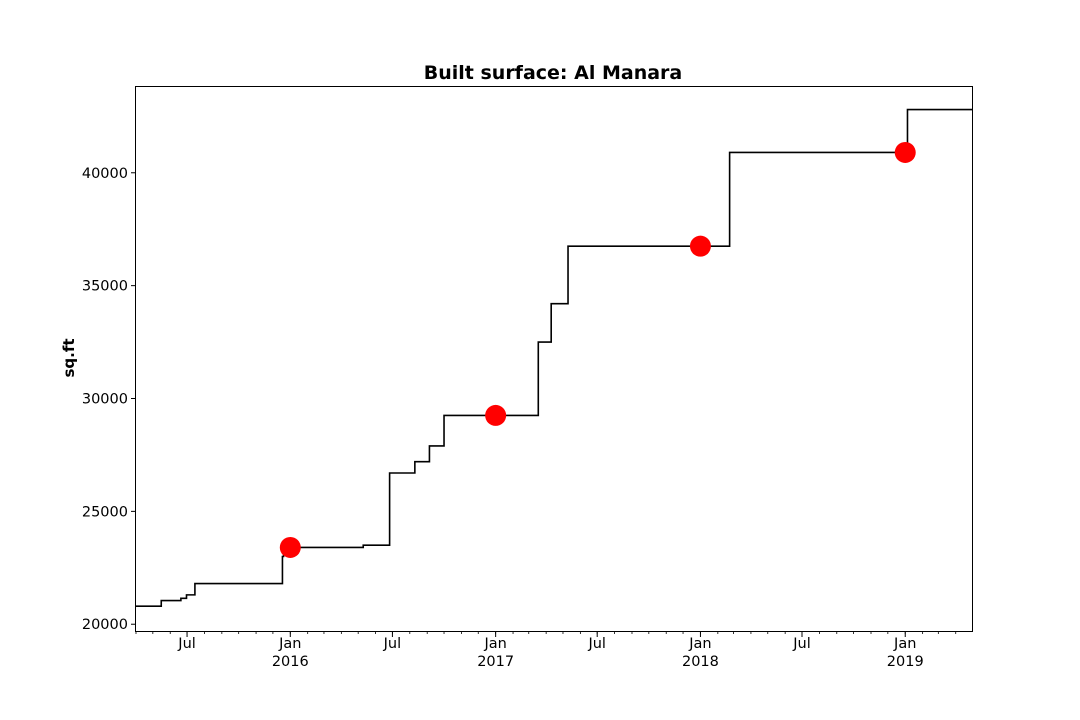 The width and height of the screenshot is (1080, 720). I want to click on y-tick-label-4: 40000, so click(105, 174).